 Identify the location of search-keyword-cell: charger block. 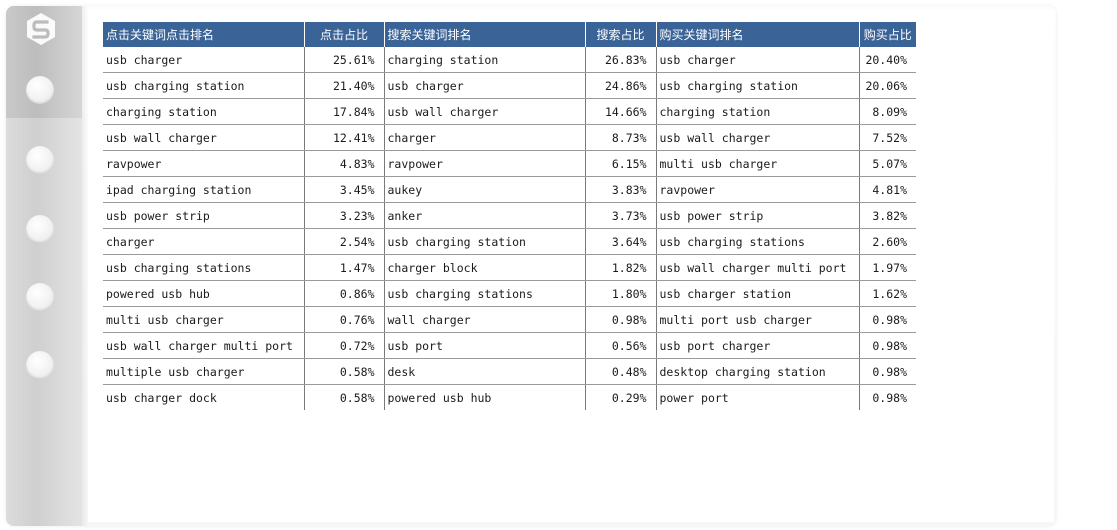
(485, 267).